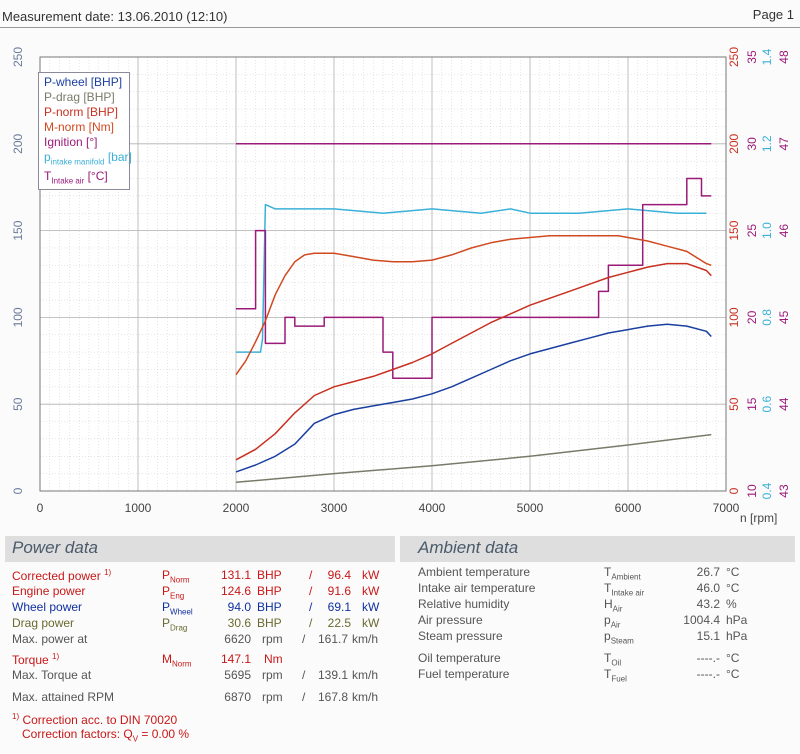 The width and height of the screenshot is (800, 754). I want to click on right-axis-tick-label: 43, so click(784, 491).